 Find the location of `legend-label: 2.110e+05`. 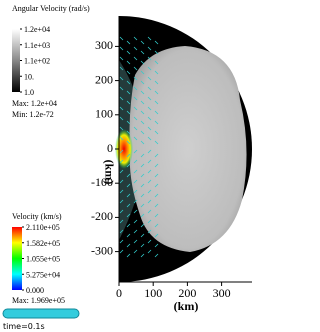

legend-label: 2.110e+05 is located at coordinates (43, 227).